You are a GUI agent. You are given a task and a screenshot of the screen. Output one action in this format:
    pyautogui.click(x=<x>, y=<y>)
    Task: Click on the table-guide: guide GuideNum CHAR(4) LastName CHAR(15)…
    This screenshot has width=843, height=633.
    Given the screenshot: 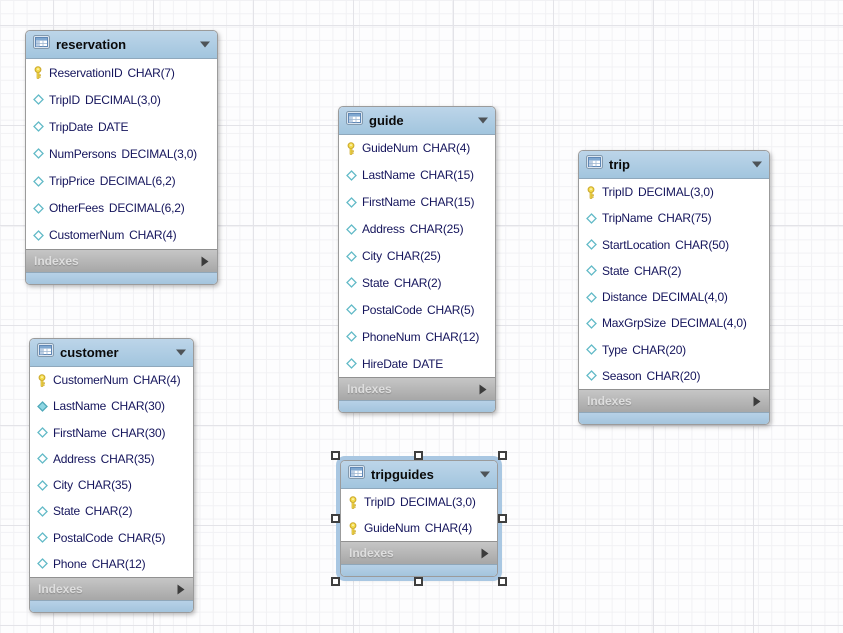 What is the action you would take?
    pyautogui.click(x=417, y=259)
    